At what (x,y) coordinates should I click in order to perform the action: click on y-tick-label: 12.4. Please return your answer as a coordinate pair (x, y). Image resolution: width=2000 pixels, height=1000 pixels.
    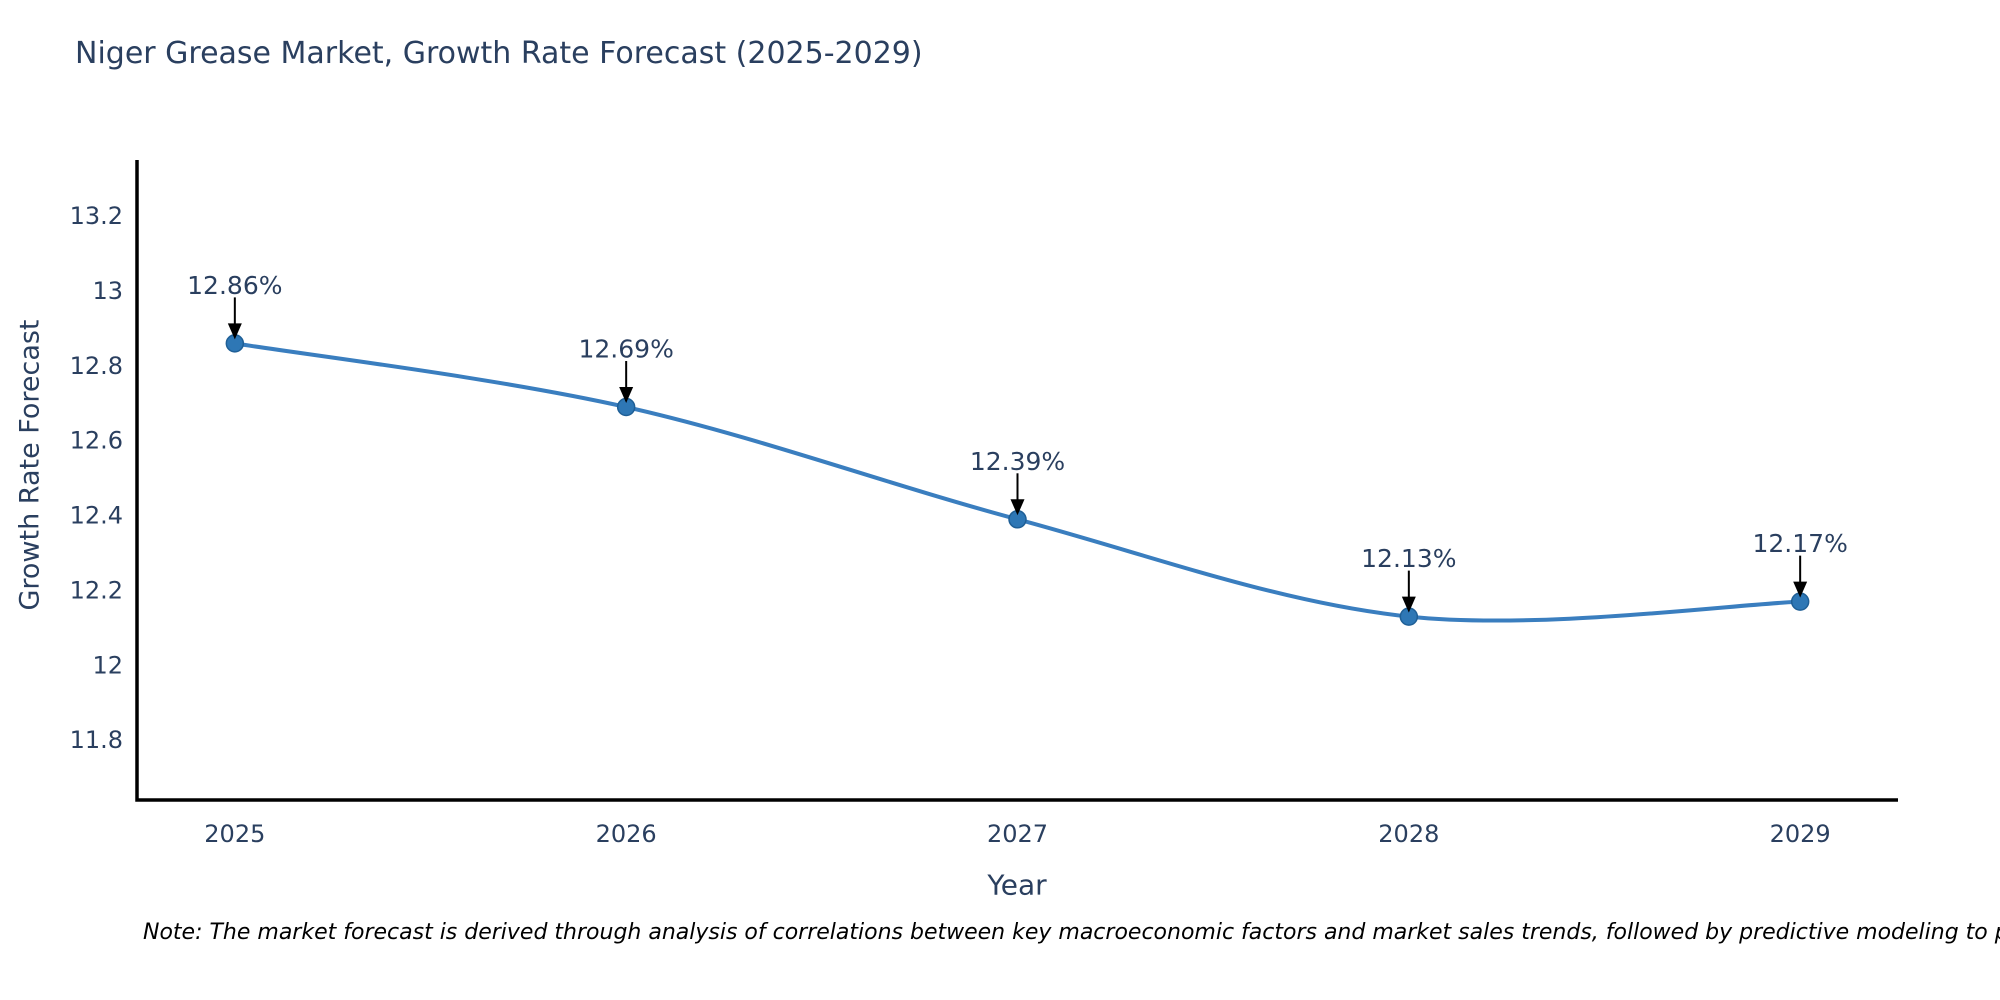
    Looking at the image, I should click on (96, 516).